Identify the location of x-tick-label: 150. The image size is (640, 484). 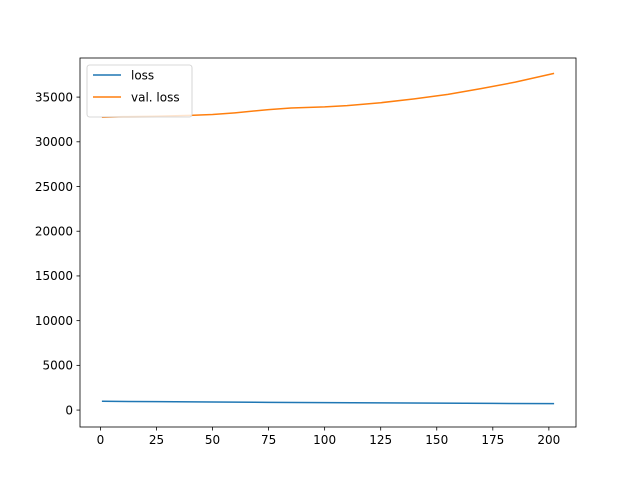
(436, 440).